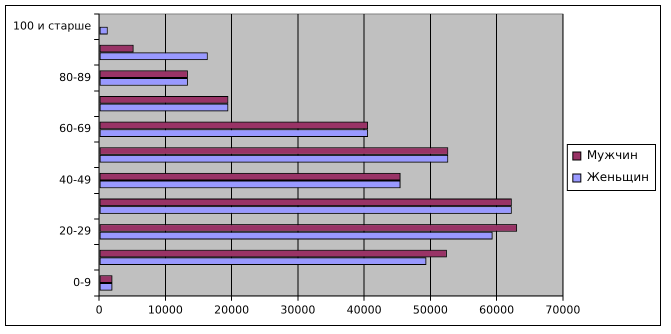 This screenshot has height=334, width=671. What do you see at coordinates (75, 129) in the screenshot?
I see `y-tick-label: 60-69` at bounding box center [75, 129].